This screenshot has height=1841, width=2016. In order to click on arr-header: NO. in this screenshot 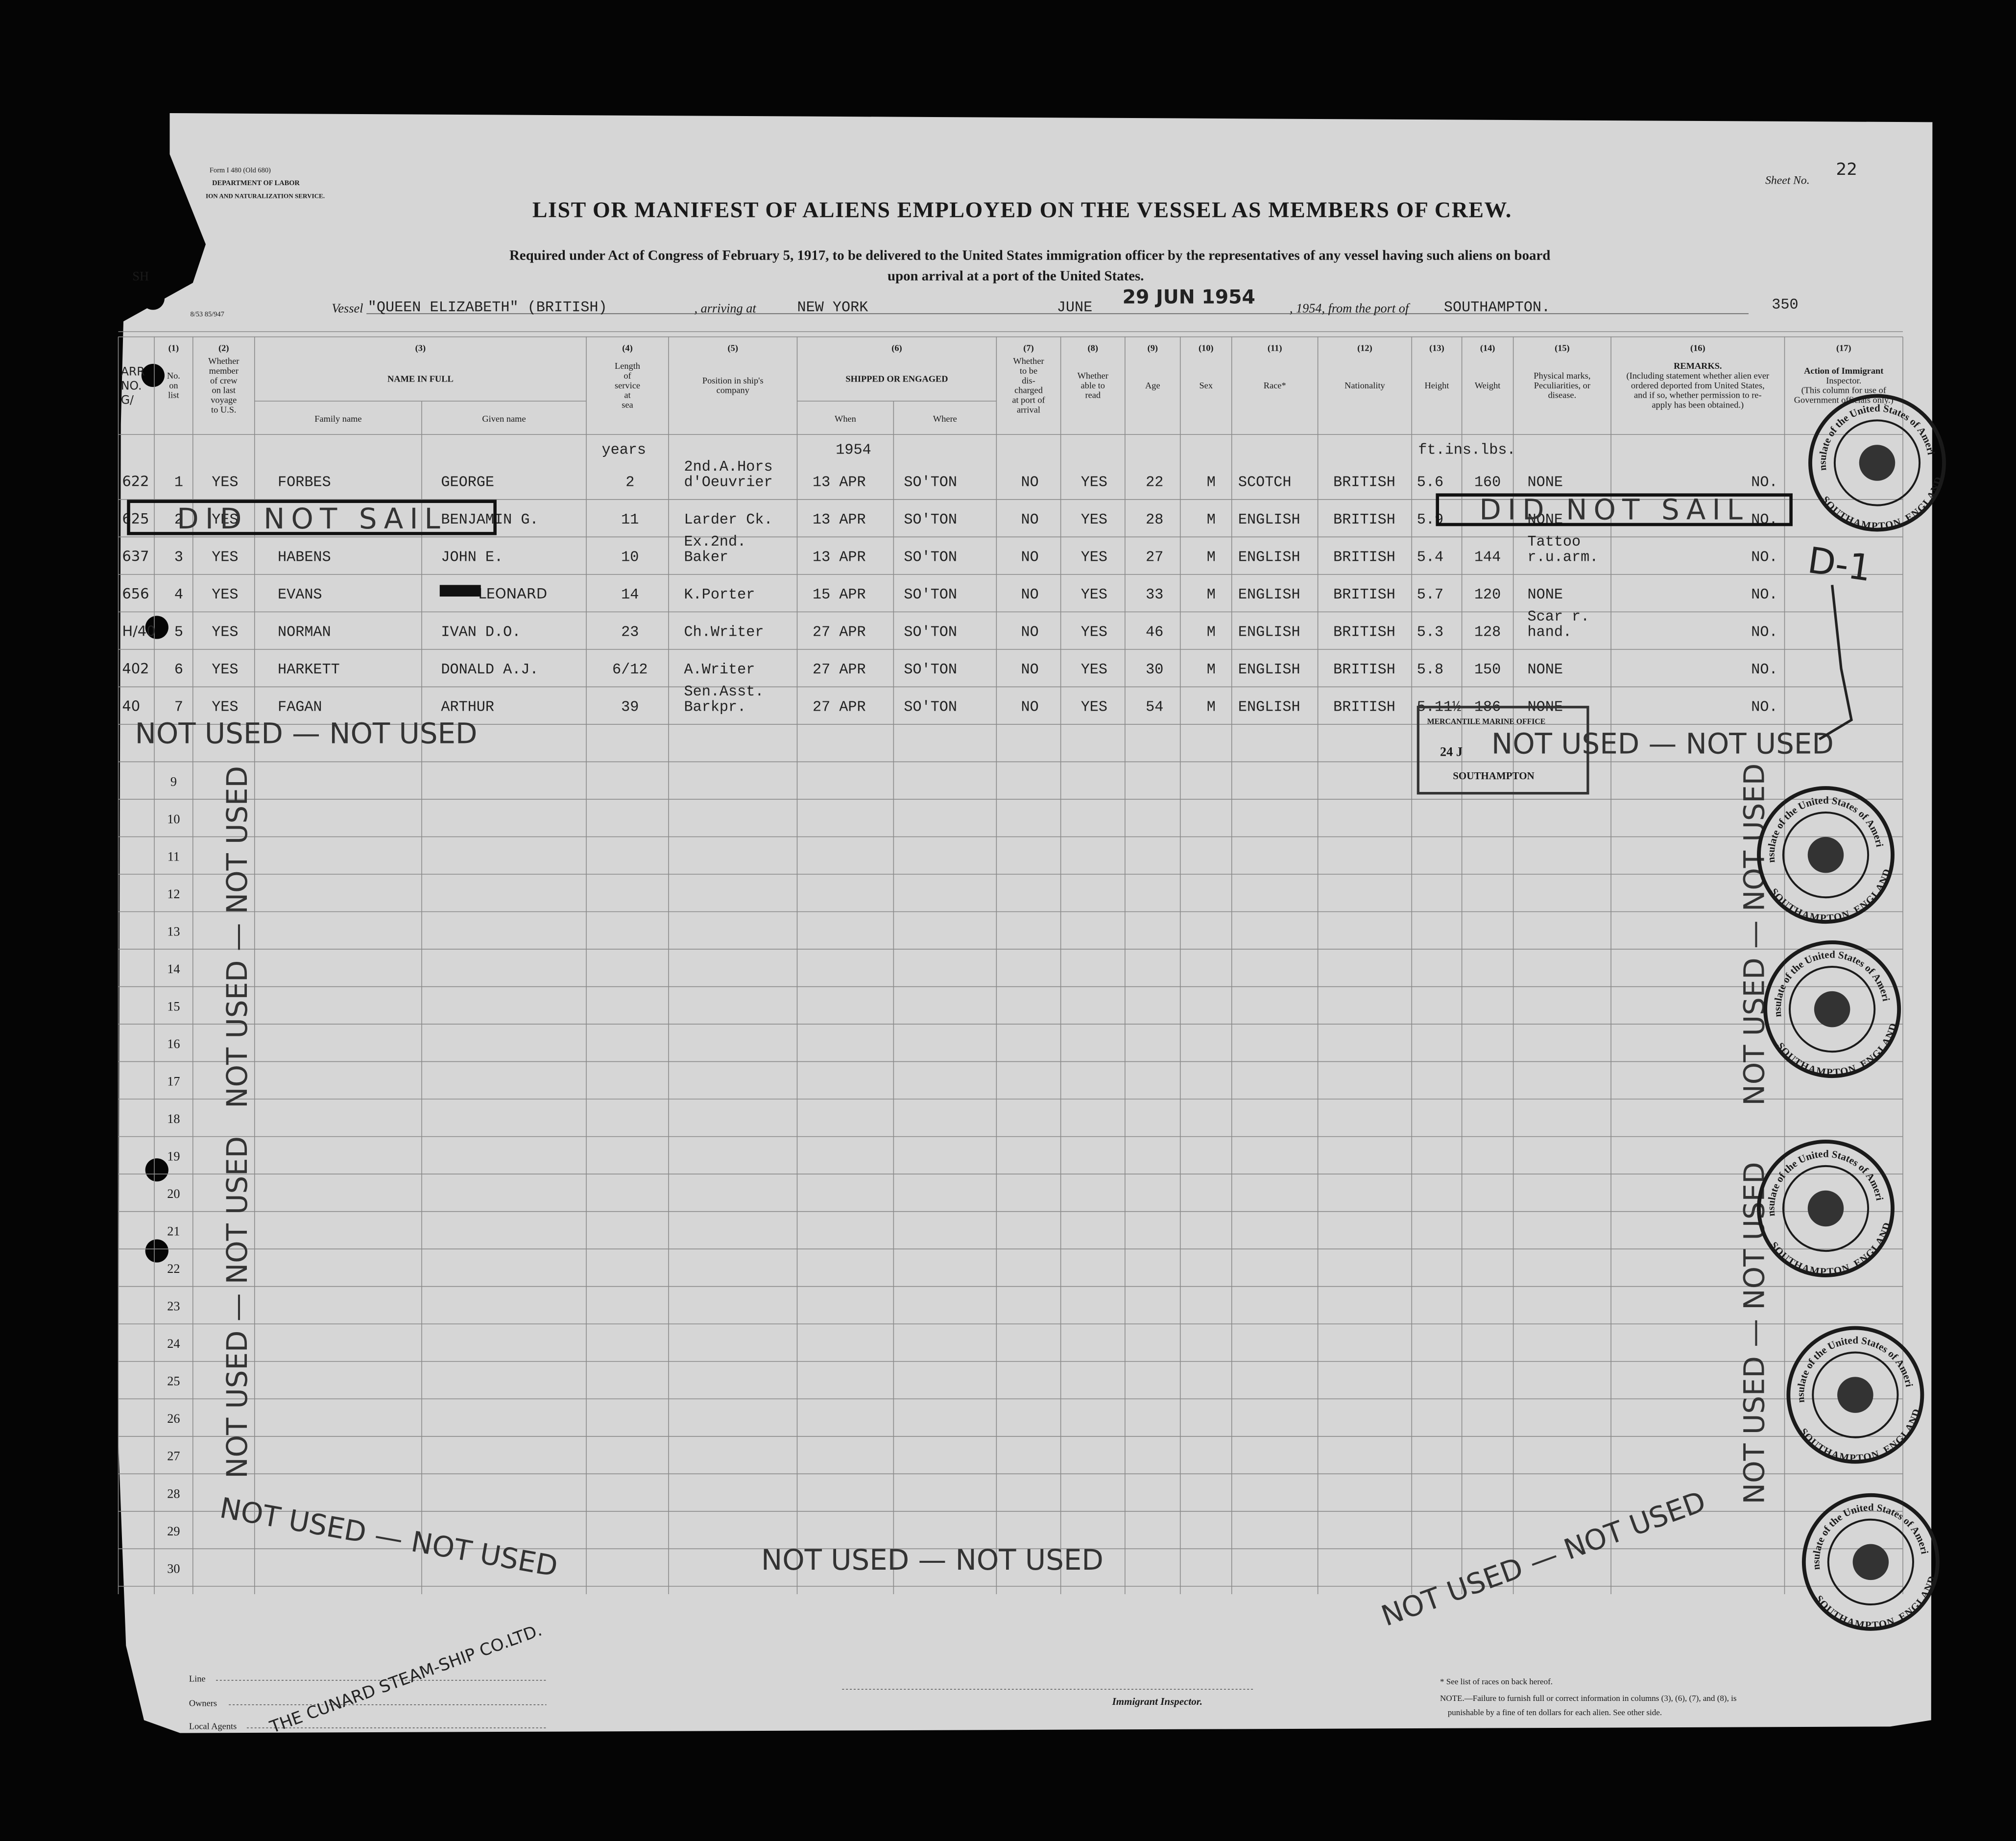, I will do `click(131, 385)`.